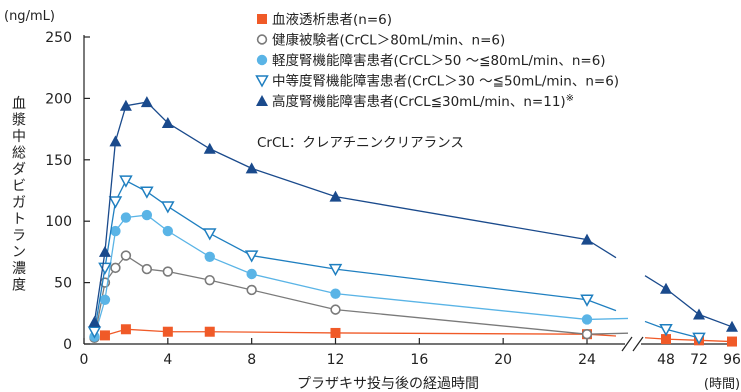 The width and height of the screenshot is (741, 392). I want to click on abbreviation-note: CrCL：クレアチニンクリアランス, so click(360, 143).